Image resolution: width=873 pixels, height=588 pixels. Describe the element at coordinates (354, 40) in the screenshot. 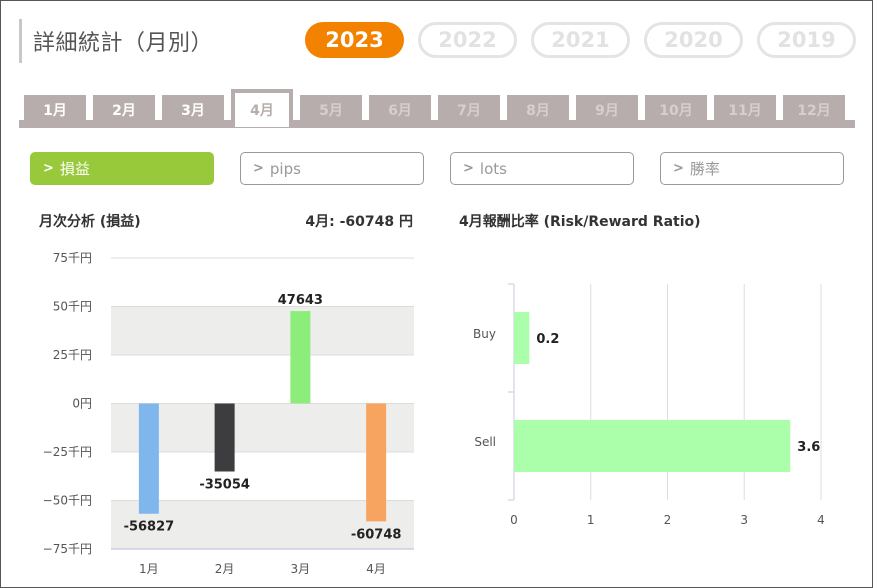

I see `year-button-2023: 2023` at that location.